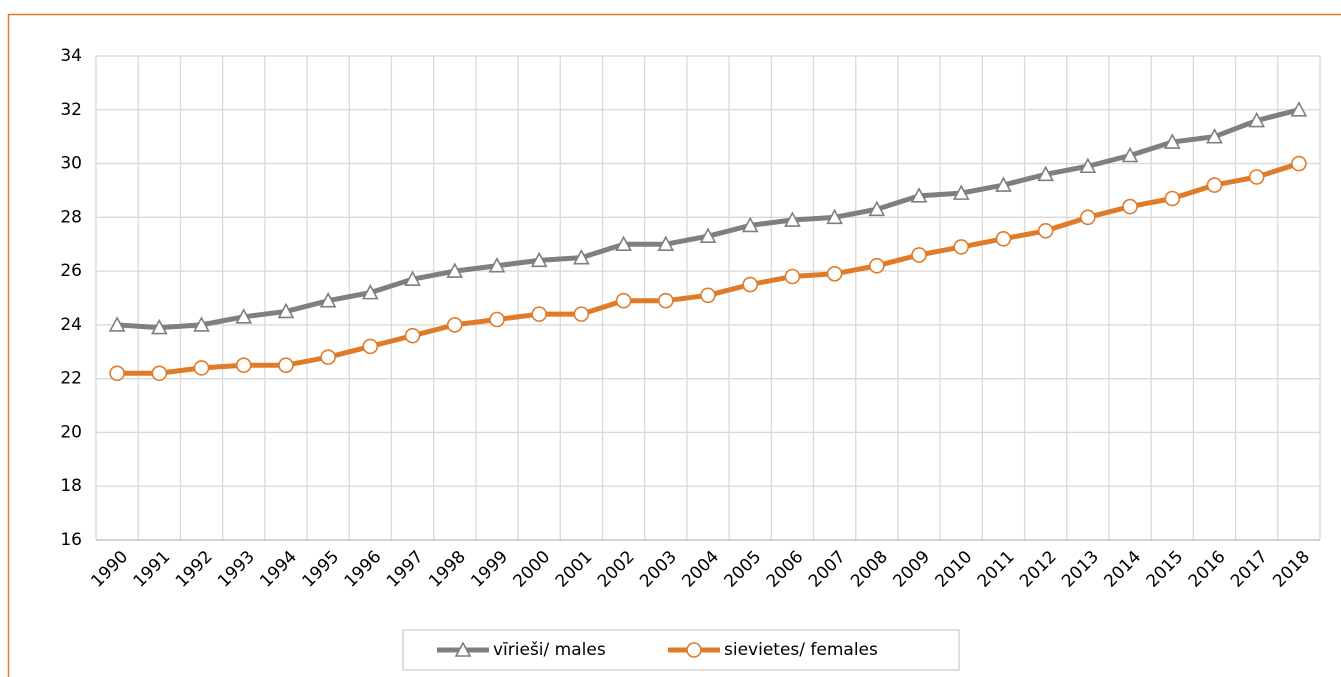 The height and width of the screenshot is (677, 1341). Describe the element at coordinates (1207, 569) in the screenshot. I see `x-tick-label: 2016` at that location.